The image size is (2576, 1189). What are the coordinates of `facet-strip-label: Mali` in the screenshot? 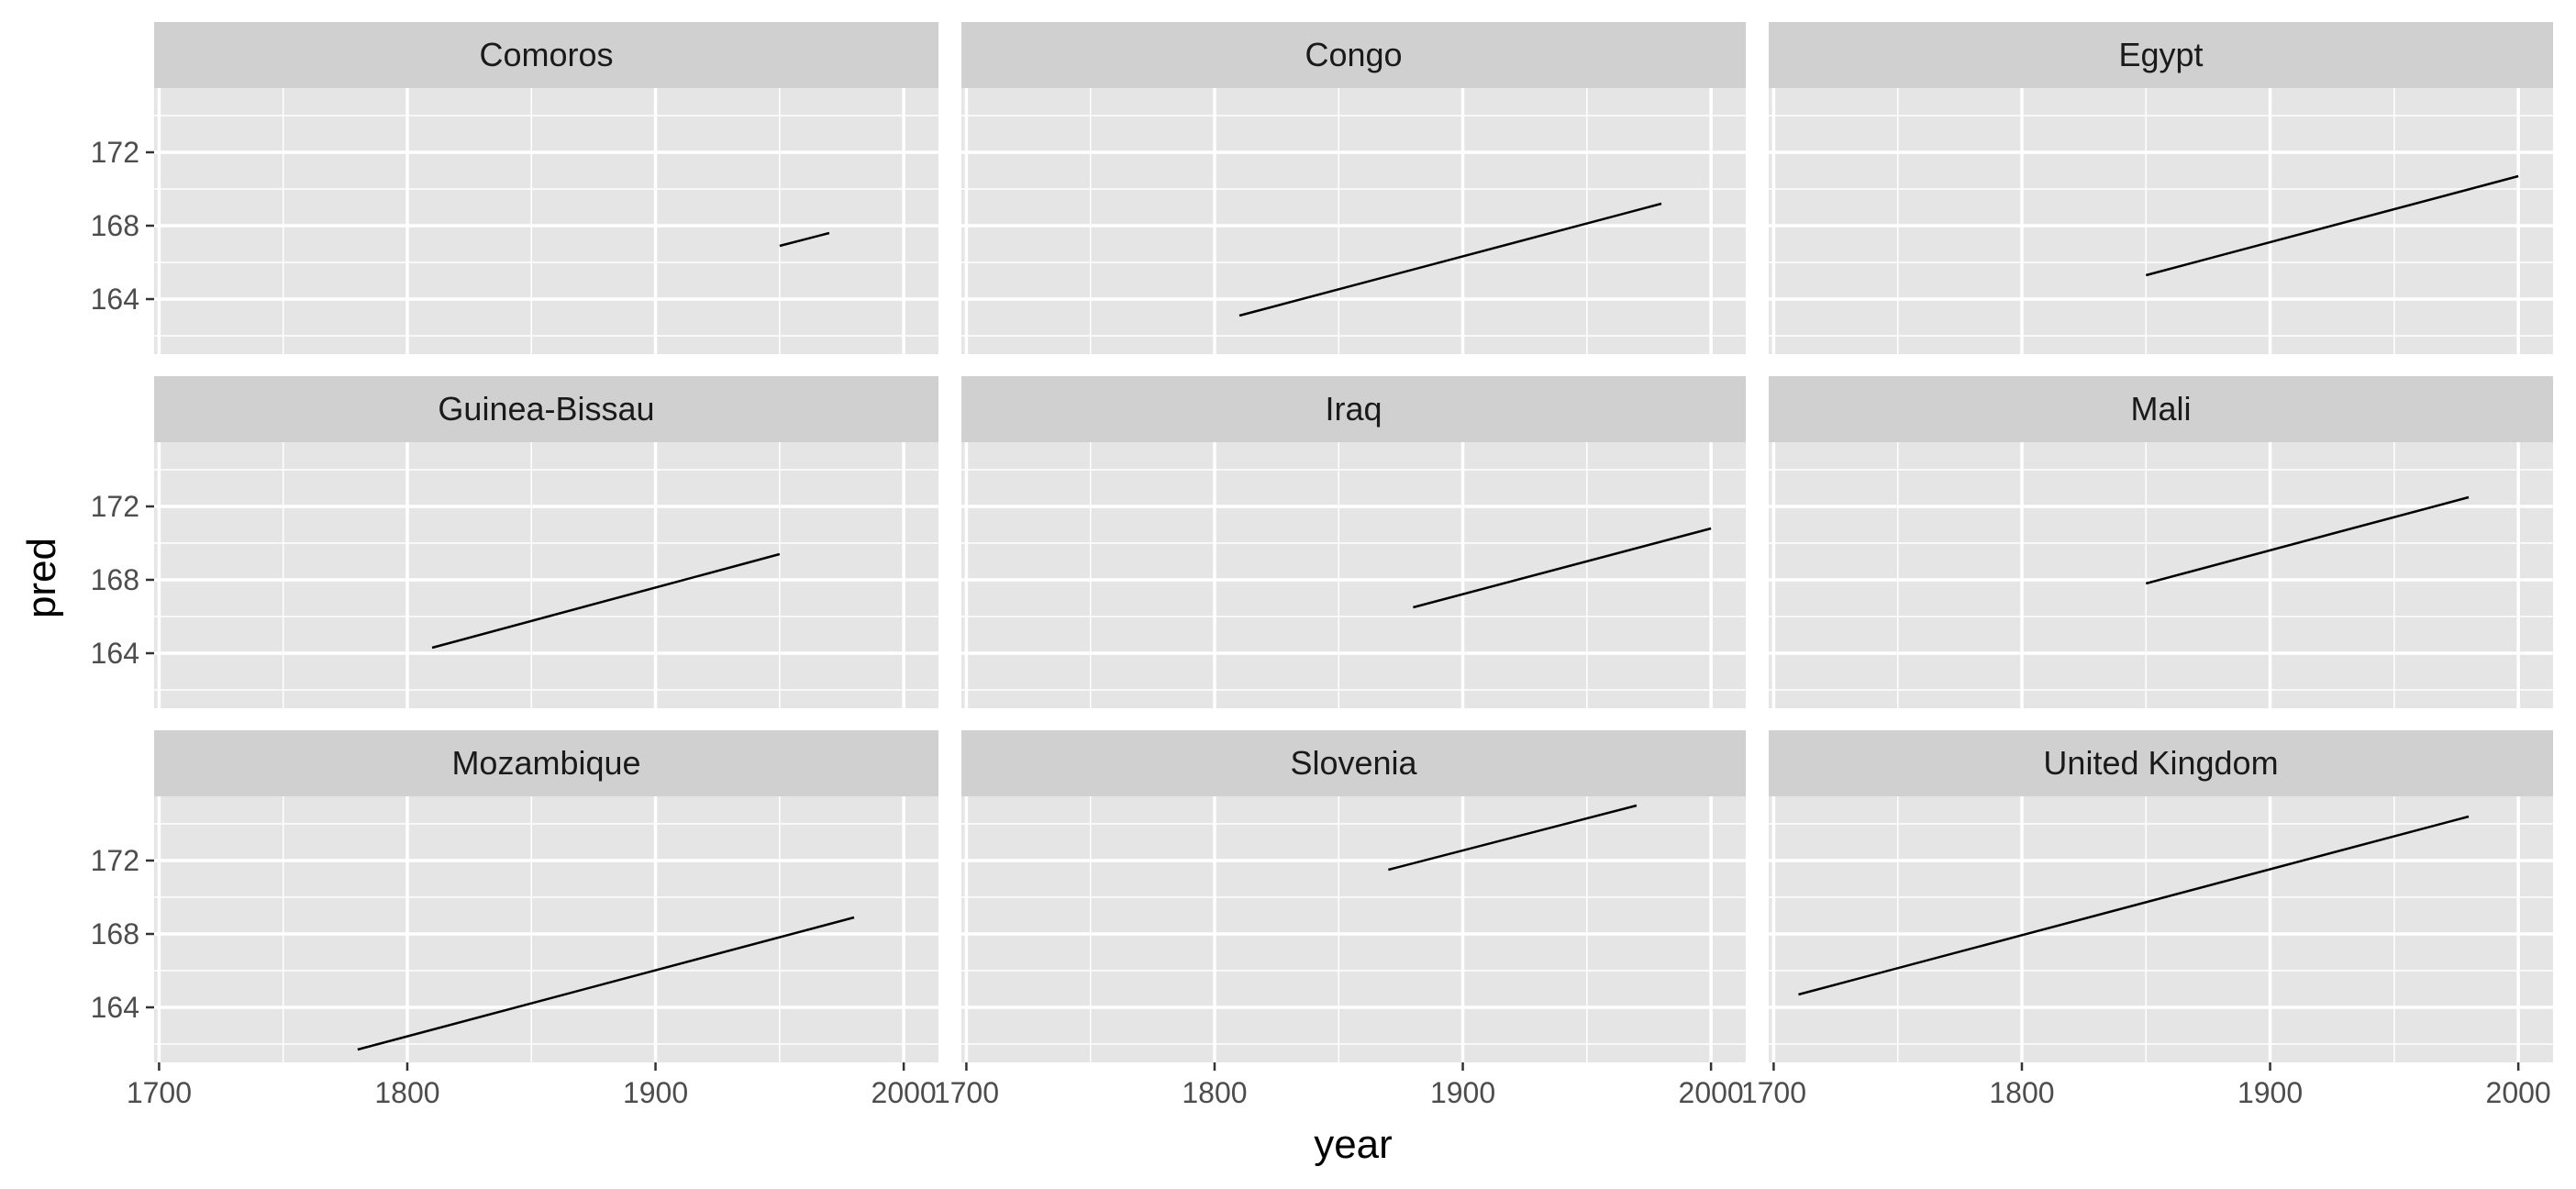 It's located at (2160, 409).